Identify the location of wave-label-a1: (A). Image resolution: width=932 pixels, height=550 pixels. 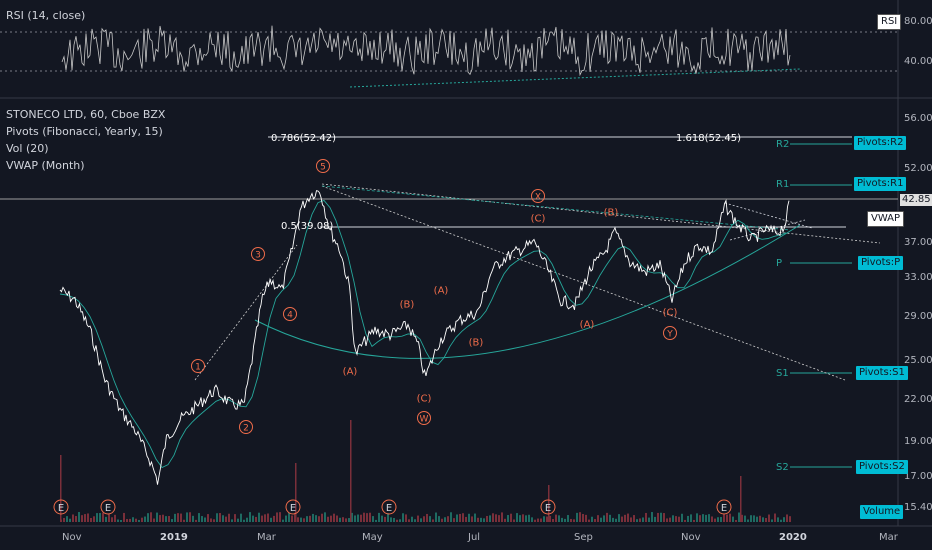
(350, 372).